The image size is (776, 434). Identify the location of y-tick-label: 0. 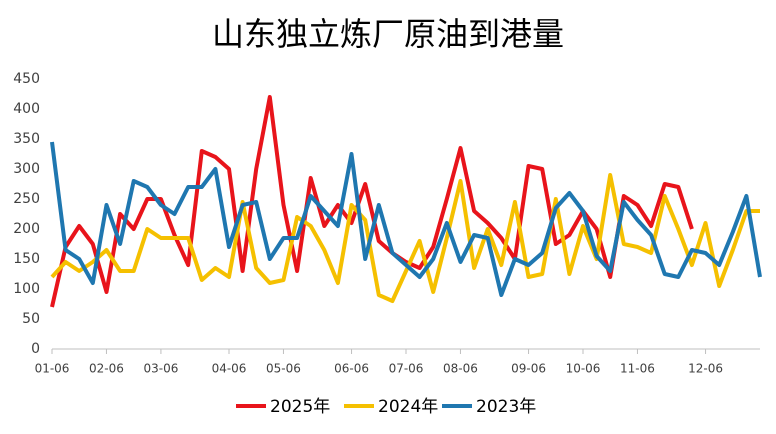
(35, 349).